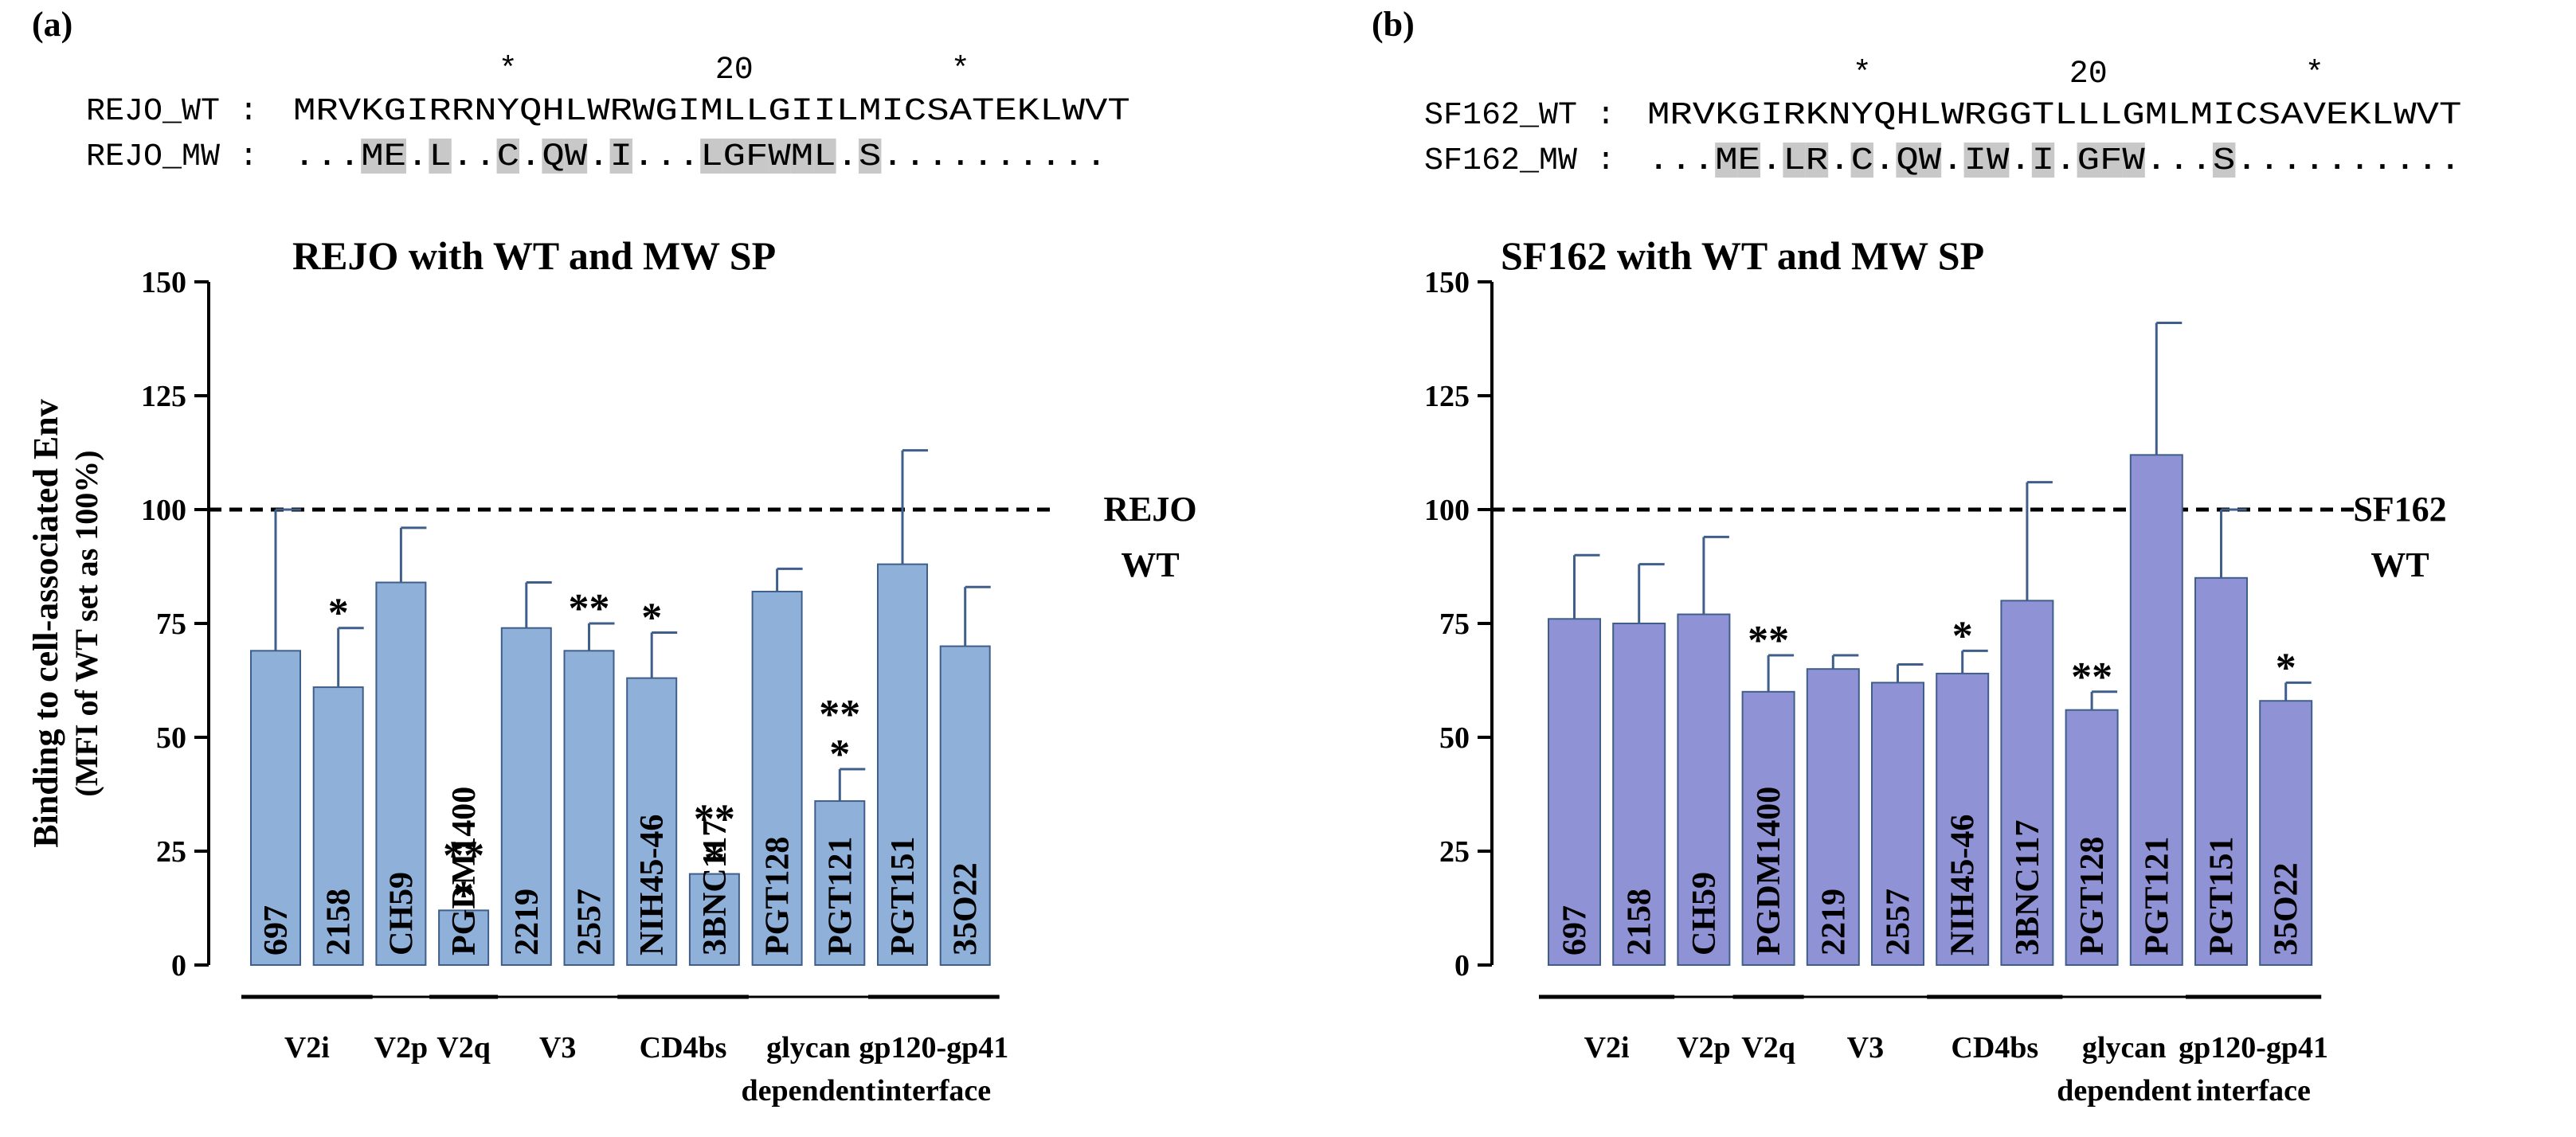 Image resolution: width=2576 pixels, height=1137 pixels. What do you see at coordinates (1454, 738) in the screenshot?
I see `y-tick-label: 50` at bounding box center [1454, 738].